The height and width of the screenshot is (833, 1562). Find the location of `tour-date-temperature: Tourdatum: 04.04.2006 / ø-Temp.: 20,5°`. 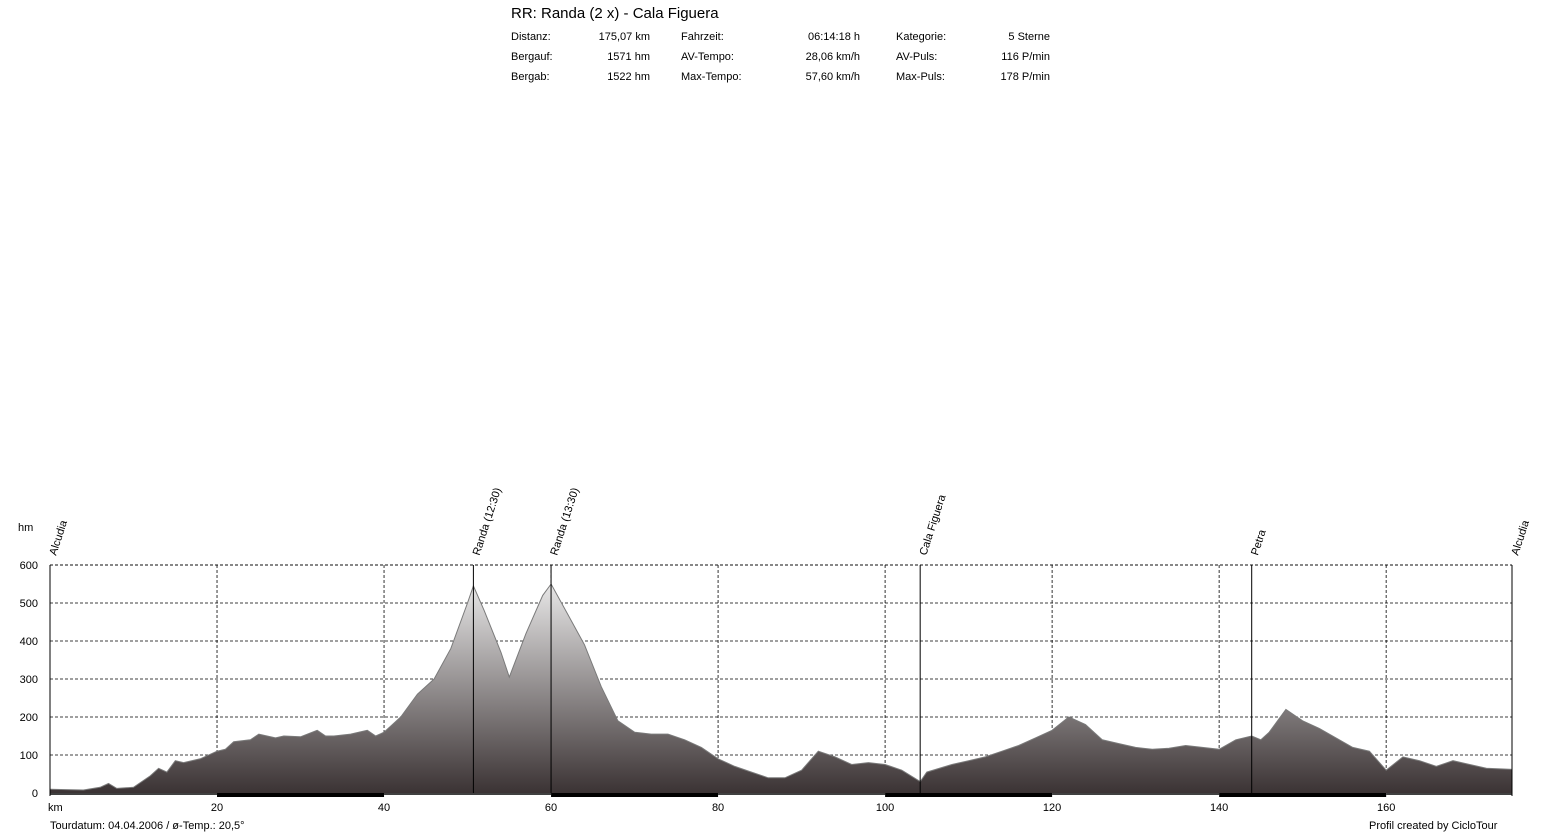

tour-date-temperature: Tourdatum: 04.04.2006 / ø-Temp.: 20,5° is located at coordinates (147, 826).